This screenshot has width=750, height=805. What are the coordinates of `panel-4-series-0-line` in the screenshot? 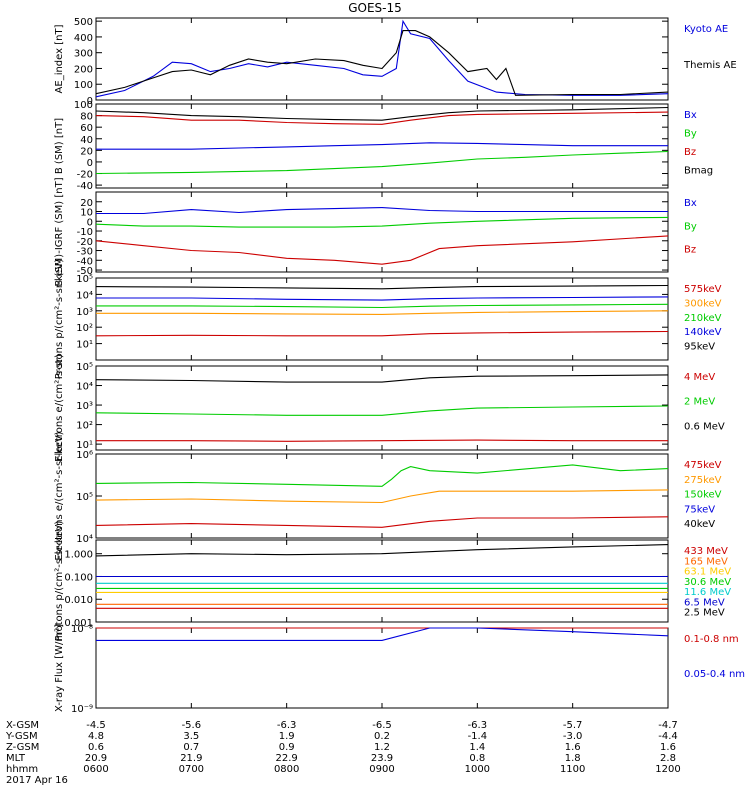 It's located at (382, 440).